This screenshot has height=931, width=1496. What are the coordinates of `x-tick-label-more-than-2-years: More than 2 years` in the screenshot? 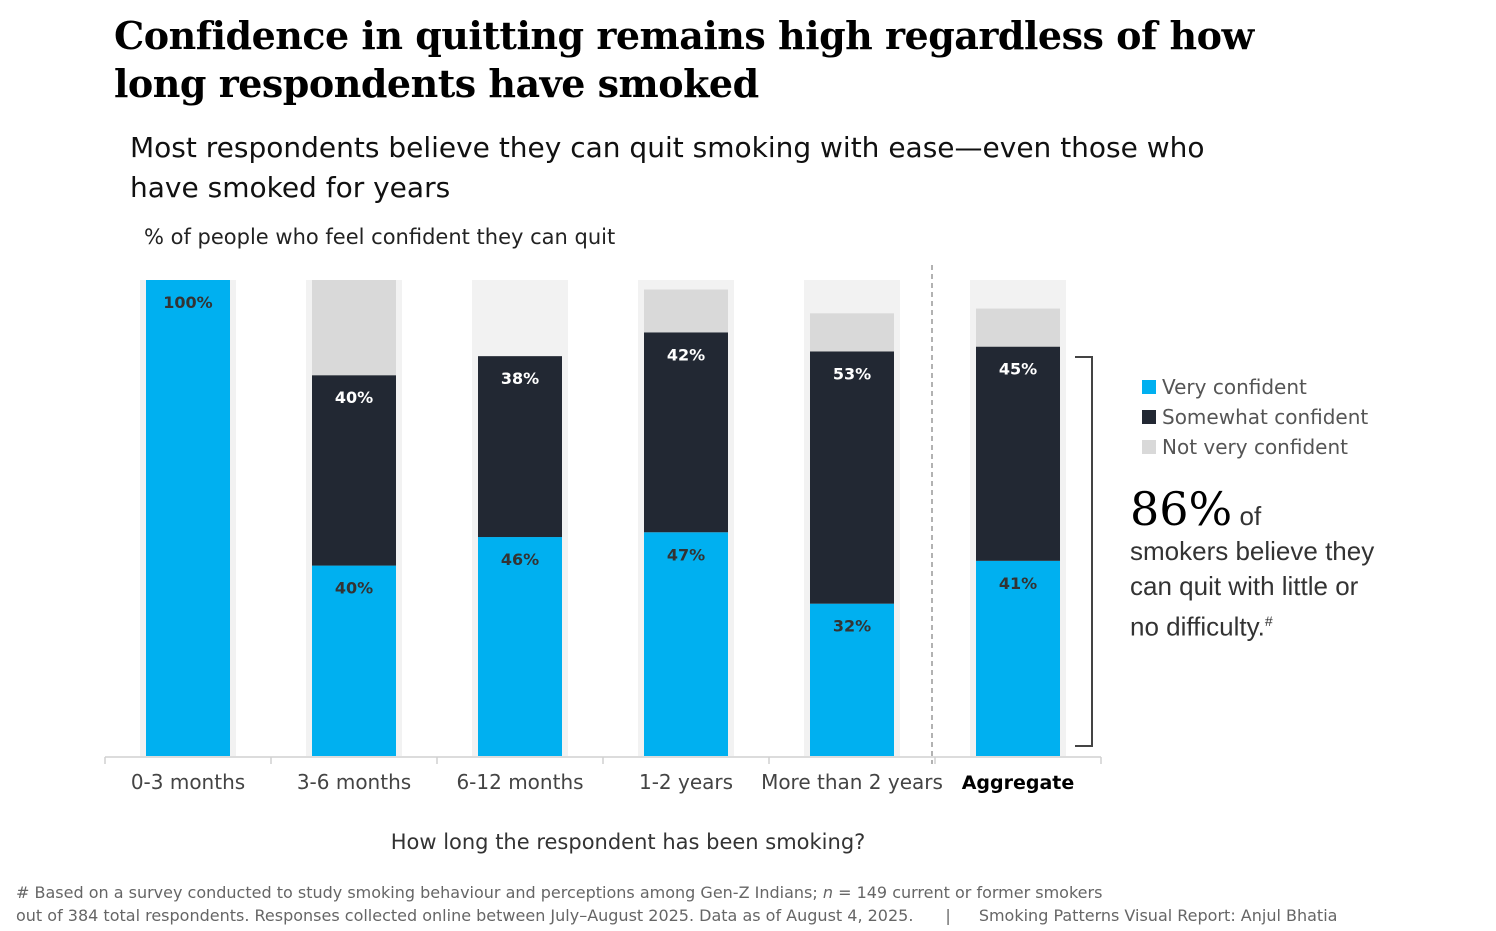 It's located at (852, 782).